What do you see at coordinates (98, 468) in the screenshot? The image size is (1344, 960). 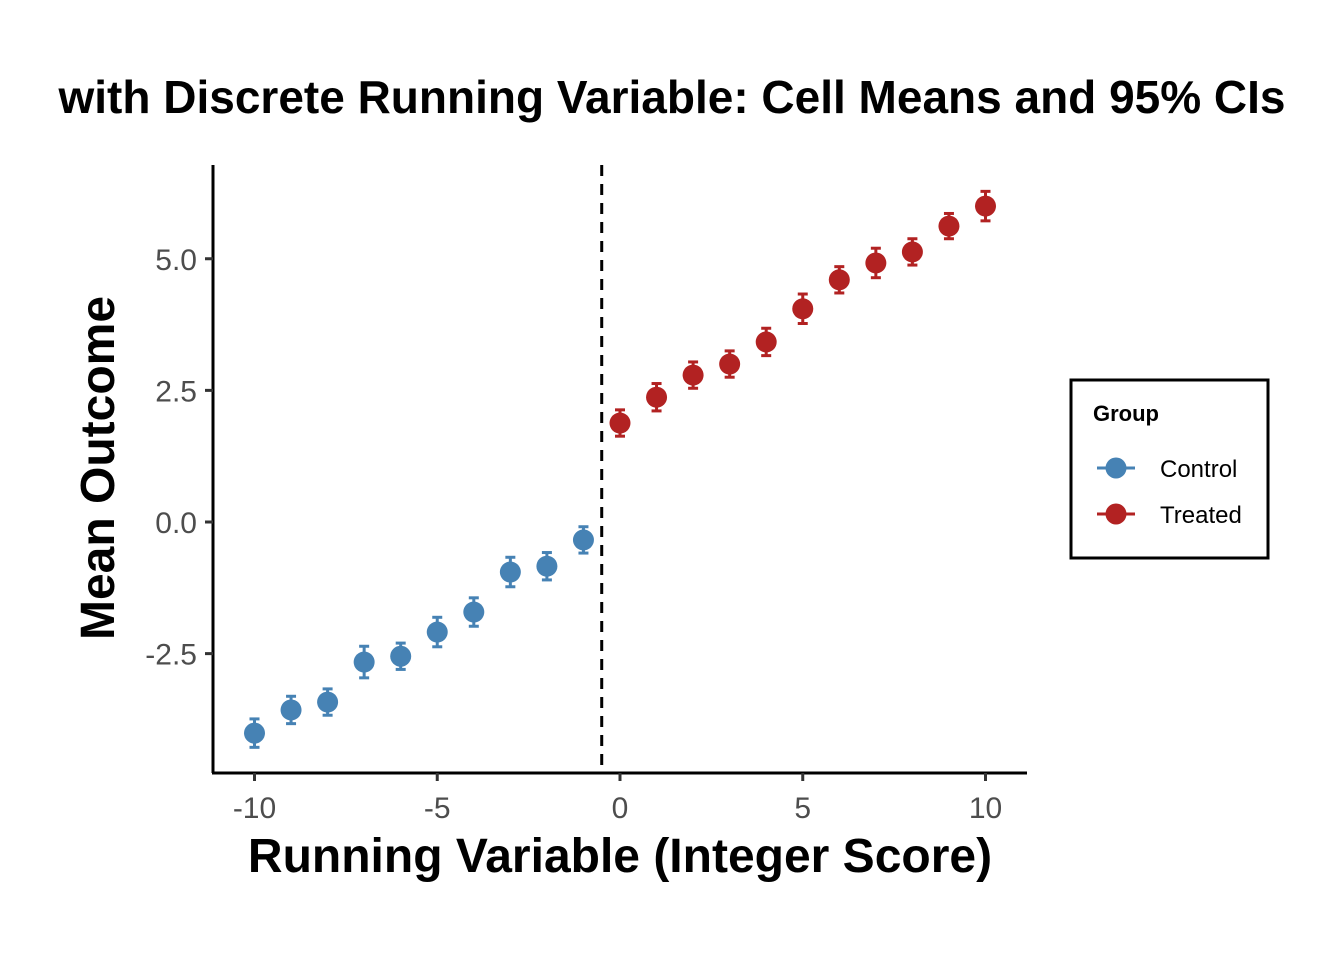 I see `y-axis-label: Mean Outcome` at bounding box center [98, 468].